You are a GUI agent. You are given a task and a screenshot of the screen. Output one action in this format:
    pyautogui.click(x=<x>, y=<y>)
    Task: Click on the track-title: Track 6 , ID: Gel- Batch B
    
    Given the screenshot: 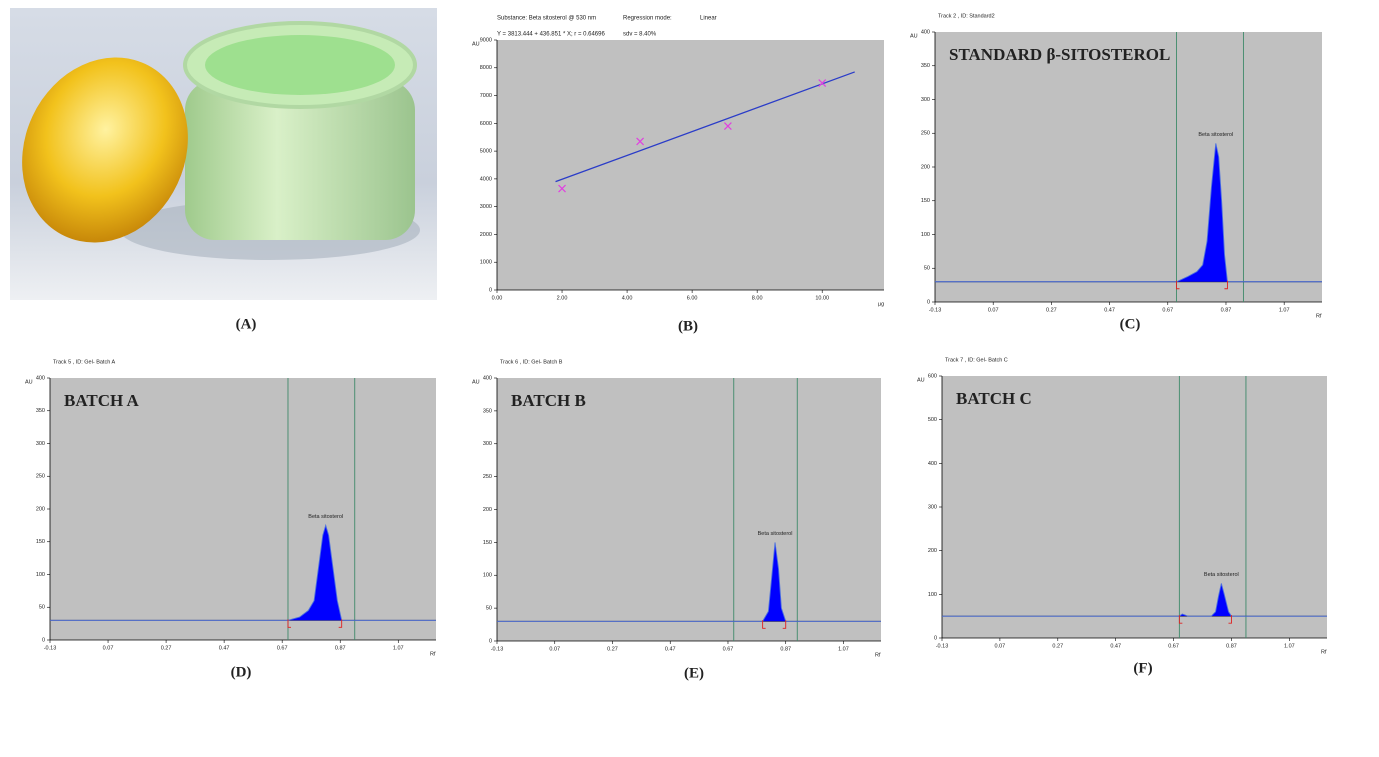 What is the action you would take?
    pyautogui.click(x=531, y=362)
    